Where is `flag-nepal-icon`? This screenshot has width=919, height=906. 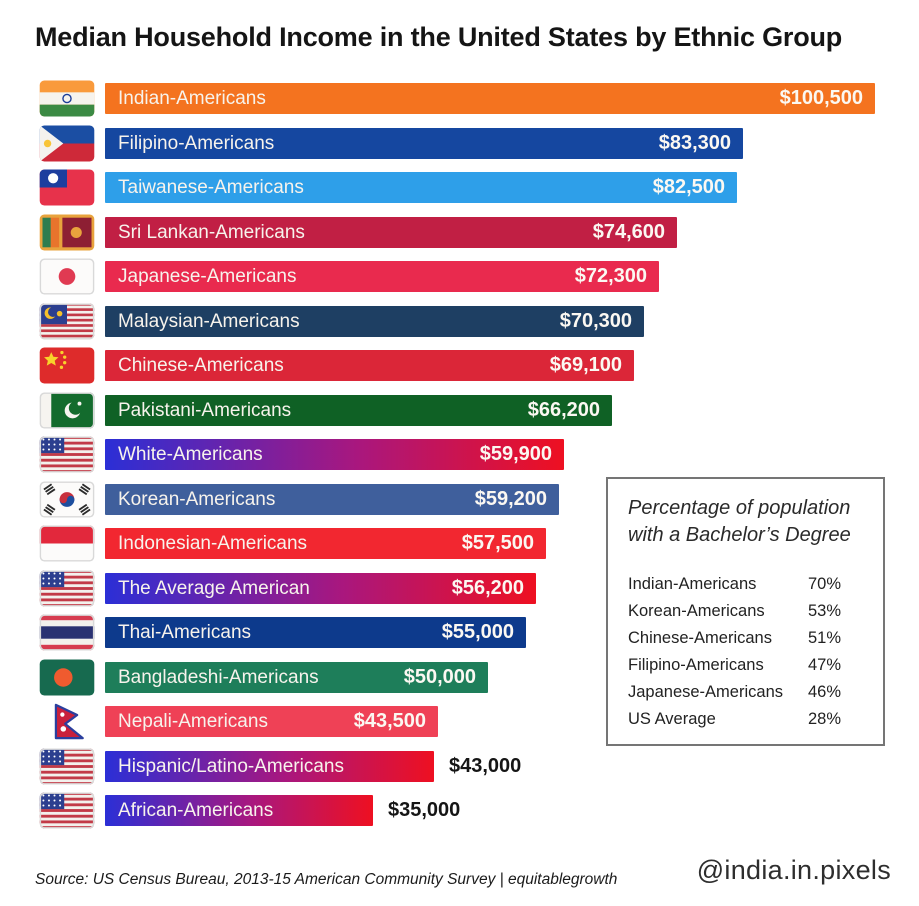
flag-nepal-icon is located at coordinates (67, 722).